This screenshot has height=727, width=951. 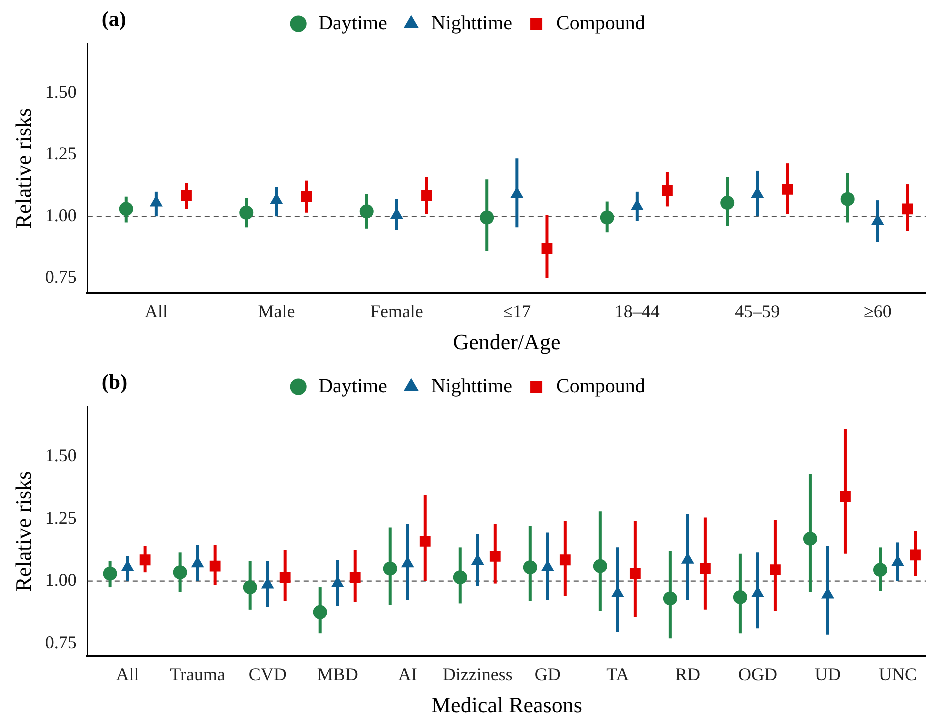 I want to click on x-tick-label: GD, so click(x=547, y=674).